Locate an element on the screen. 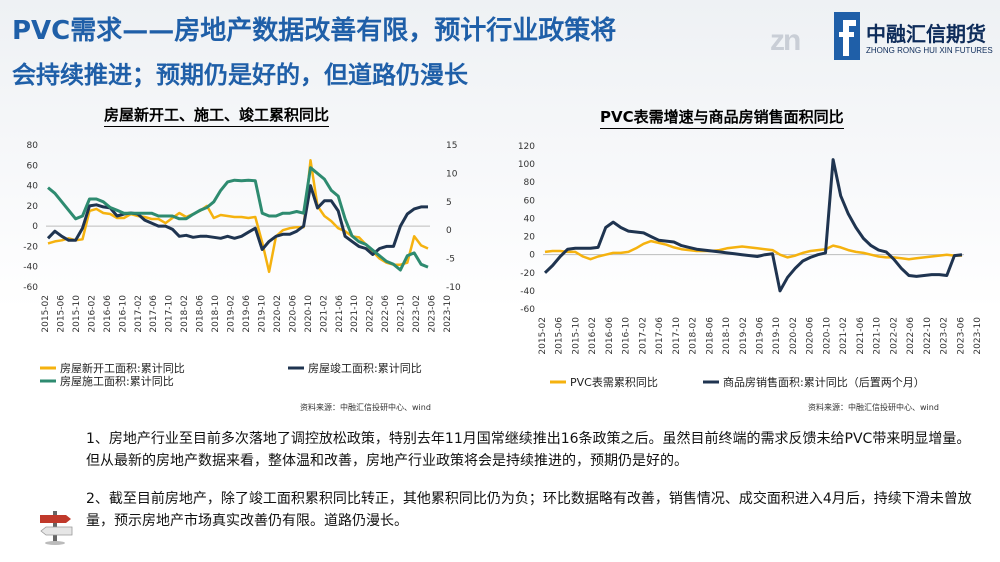  legend-label-2: 商品房销售面积:累计同比（后置两个月） is located at coordinates (824, 382).